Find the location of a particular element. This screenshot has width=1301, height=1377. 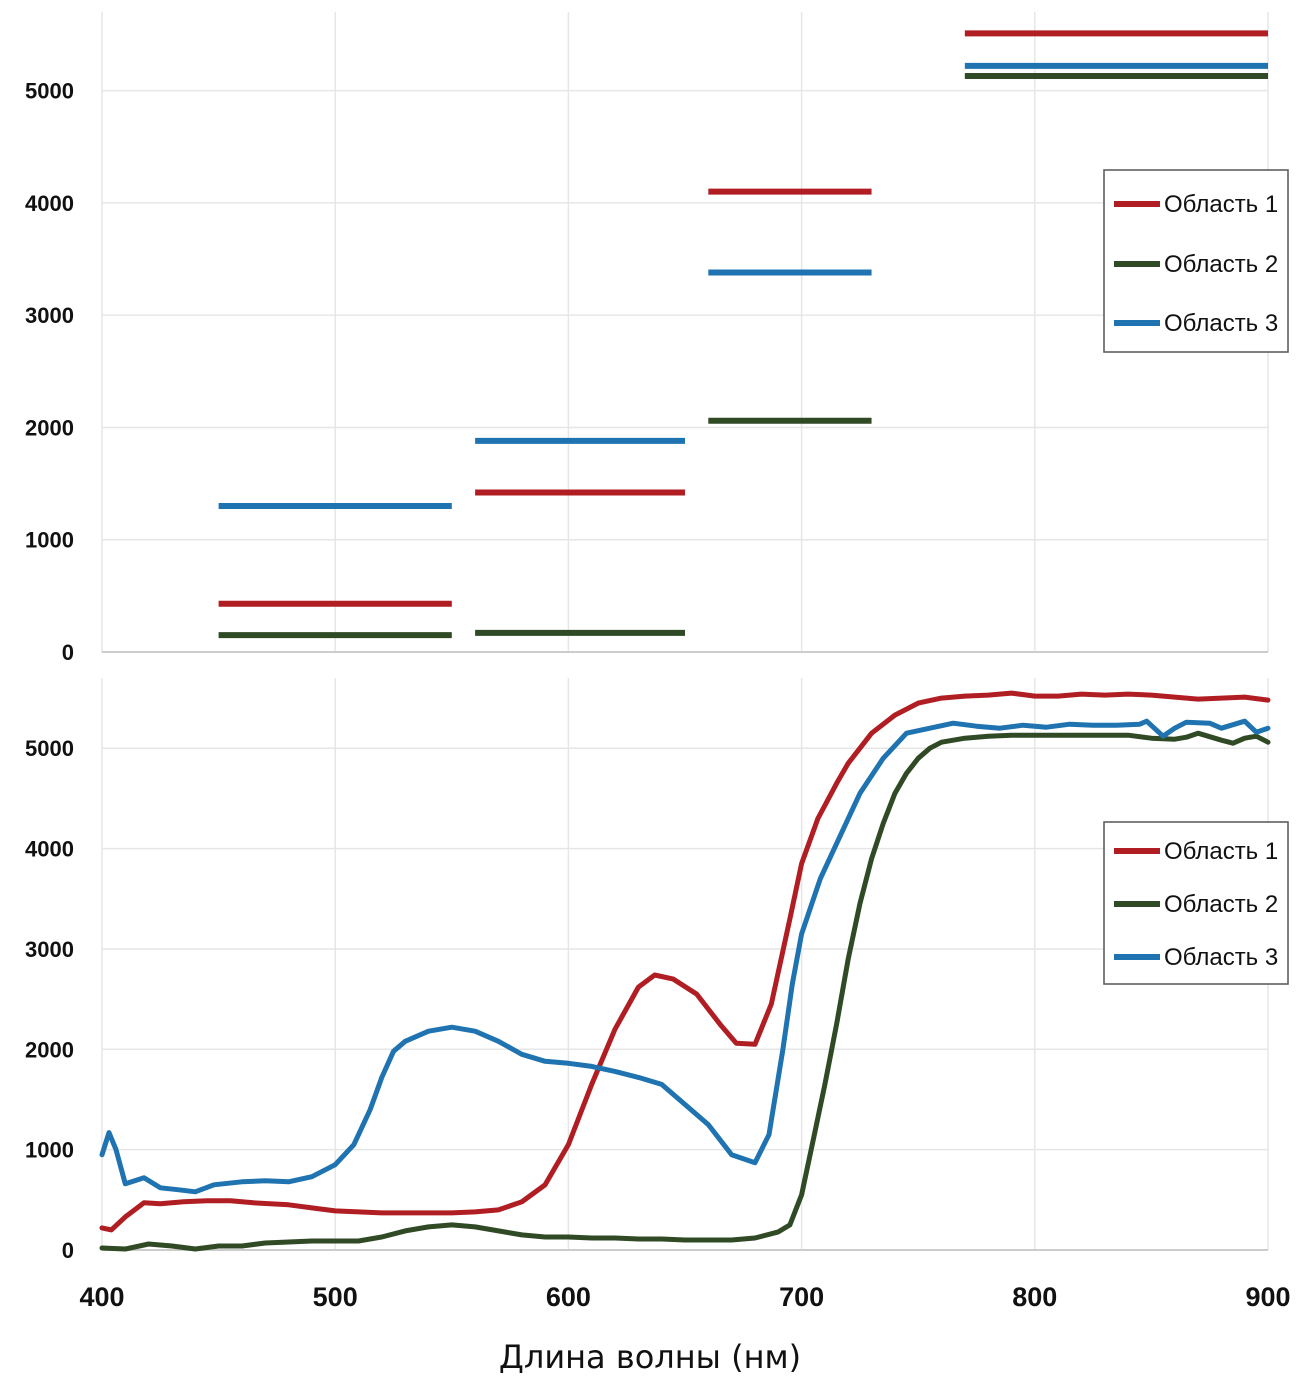

x-tick-label: 700 is located at coordinates (801, 1297).